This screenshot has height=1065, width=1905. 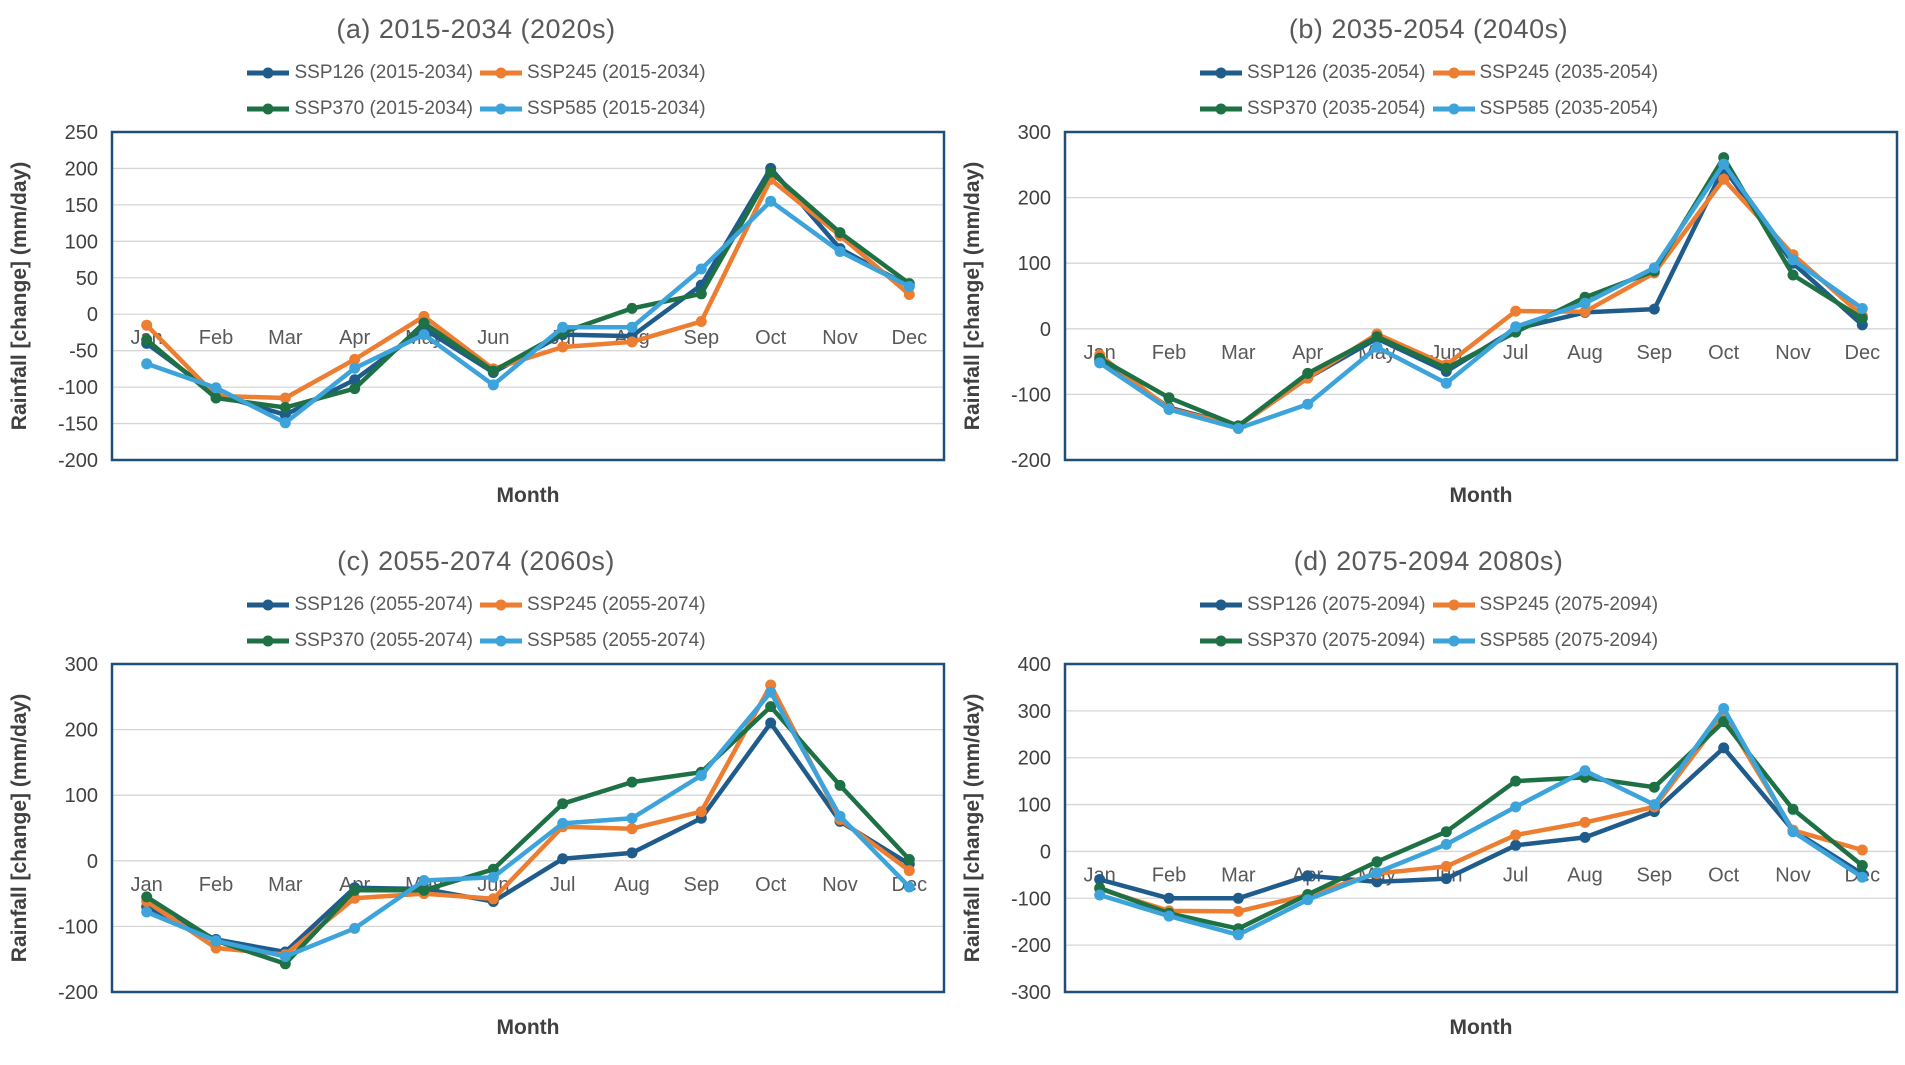 I want to click on legend-item-ssp585: SSP585 (2015-2034), so click(x=592, y=109).